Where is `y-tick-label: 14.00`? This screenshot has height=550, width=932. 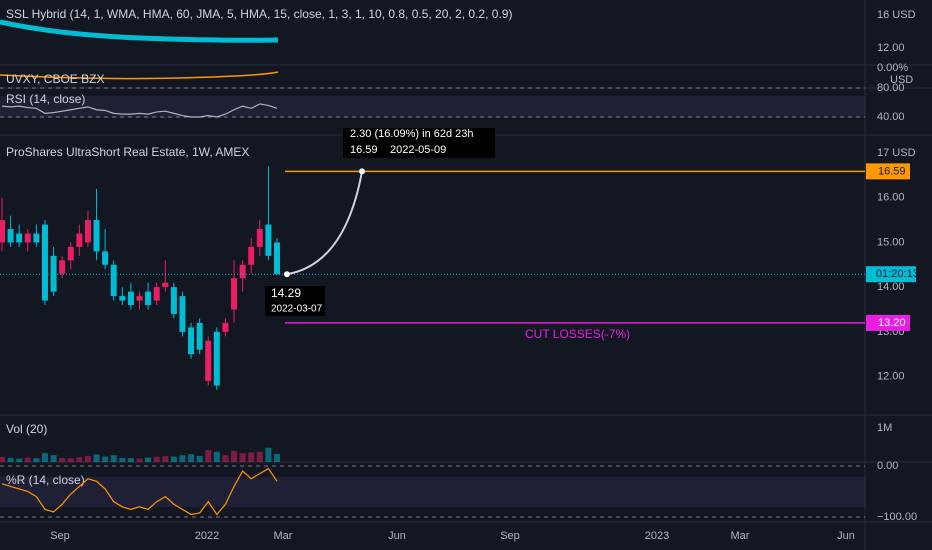
y-tick-label: 14.00 is located at coordinates (891, 287).